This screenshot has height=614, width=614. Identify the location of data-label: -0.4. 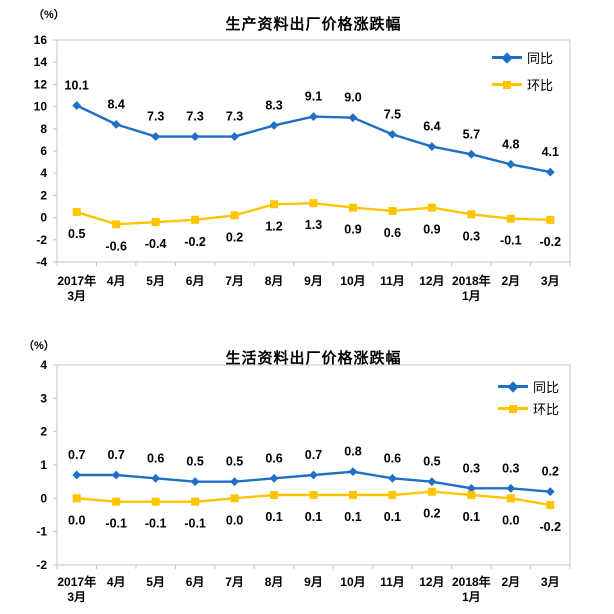
(156, 244).